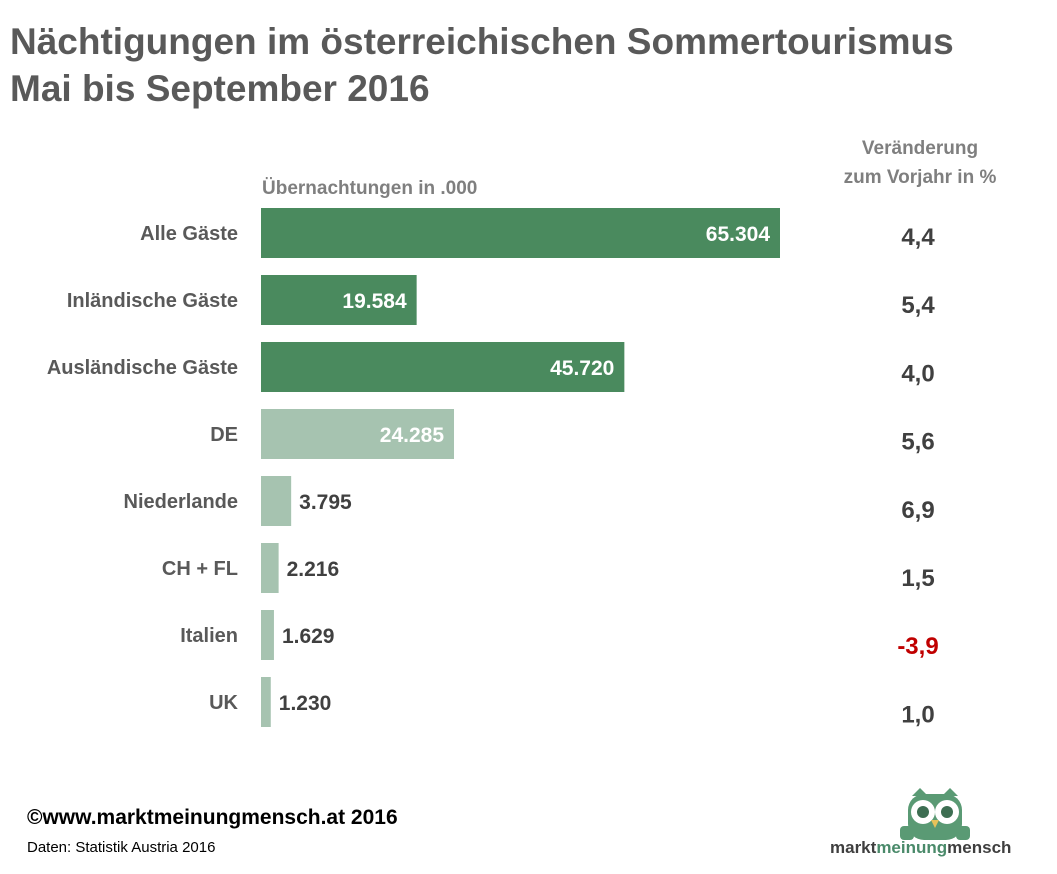  I want to click on category-label: UK, so click(223, 703).